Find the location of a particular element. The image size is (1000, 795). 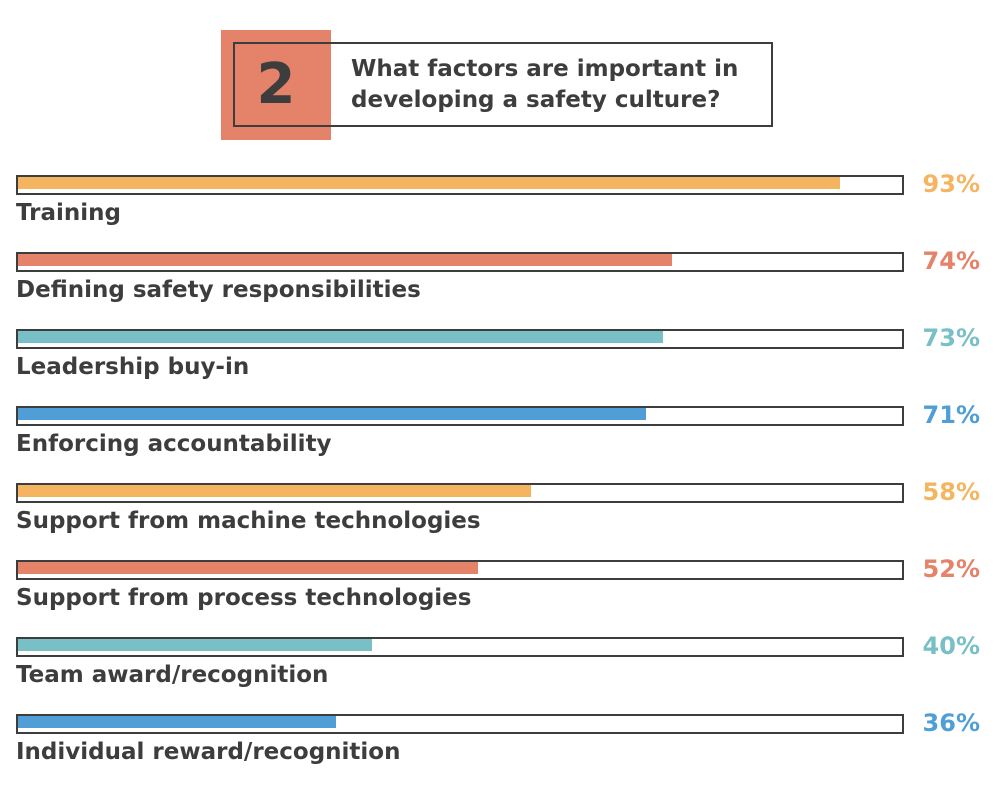

bar-value-label: 58% is located at coordinates (951, 492).